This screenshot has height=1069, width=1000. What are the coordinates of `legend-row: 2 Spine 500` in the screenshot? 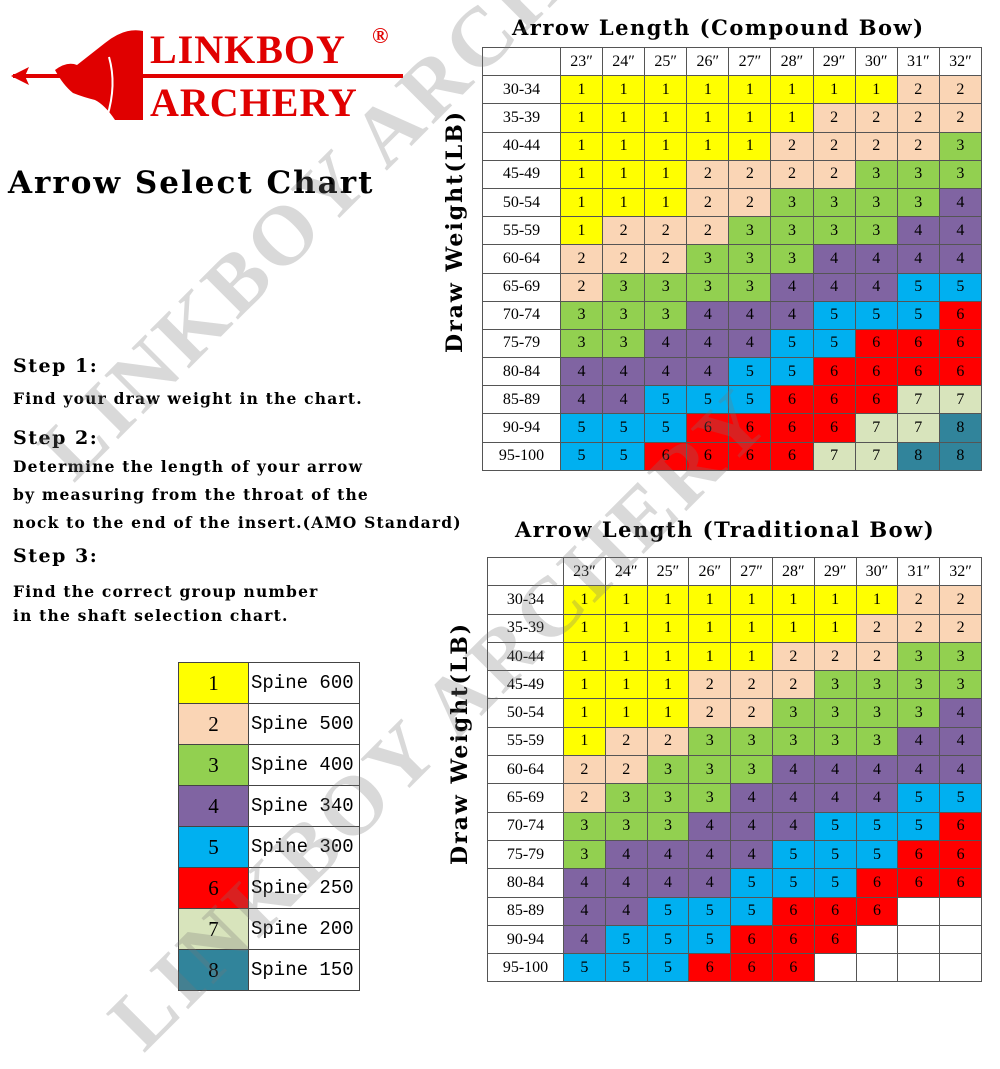 It's located at (269, 724).